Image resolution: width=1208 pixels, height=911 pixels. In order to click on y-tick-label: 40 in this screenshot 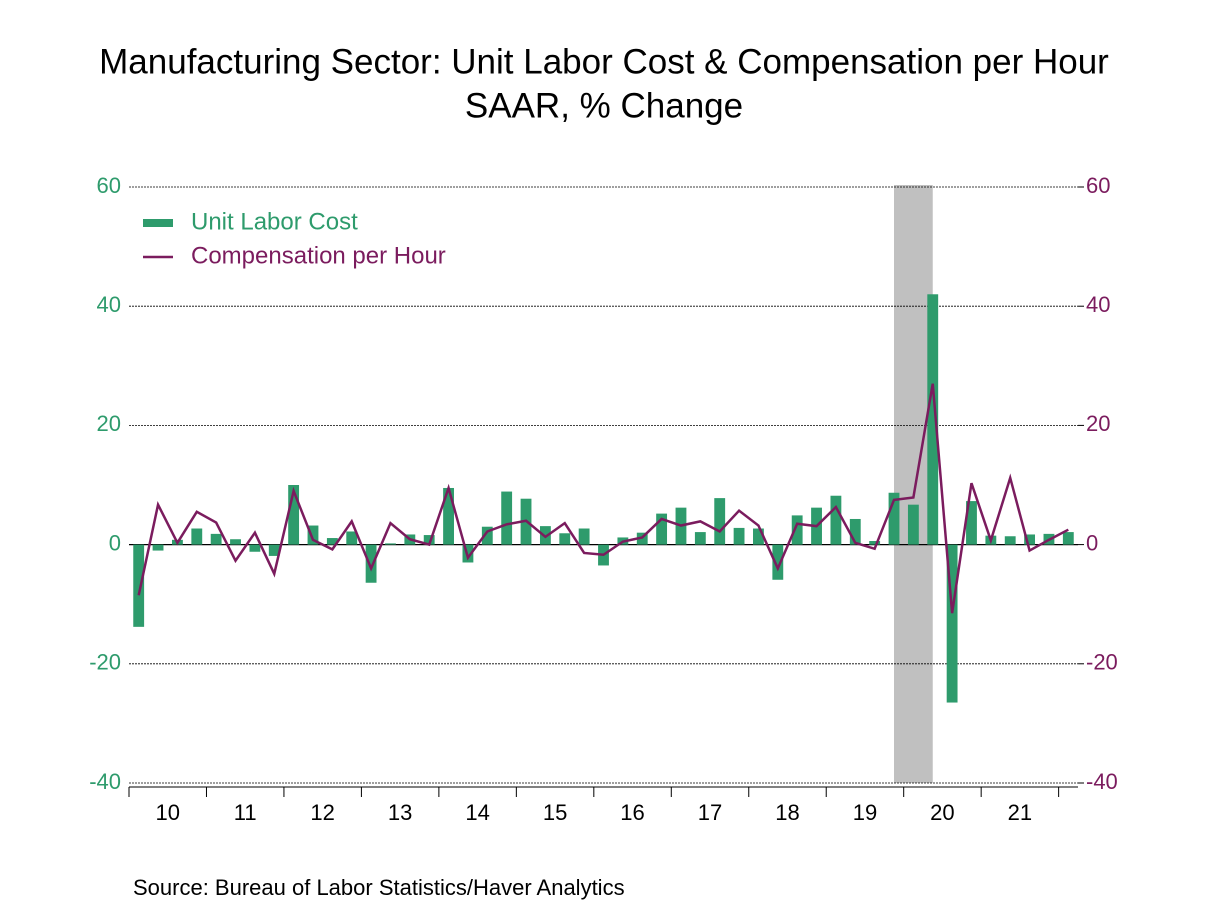, I will do `click(109, 304)`.